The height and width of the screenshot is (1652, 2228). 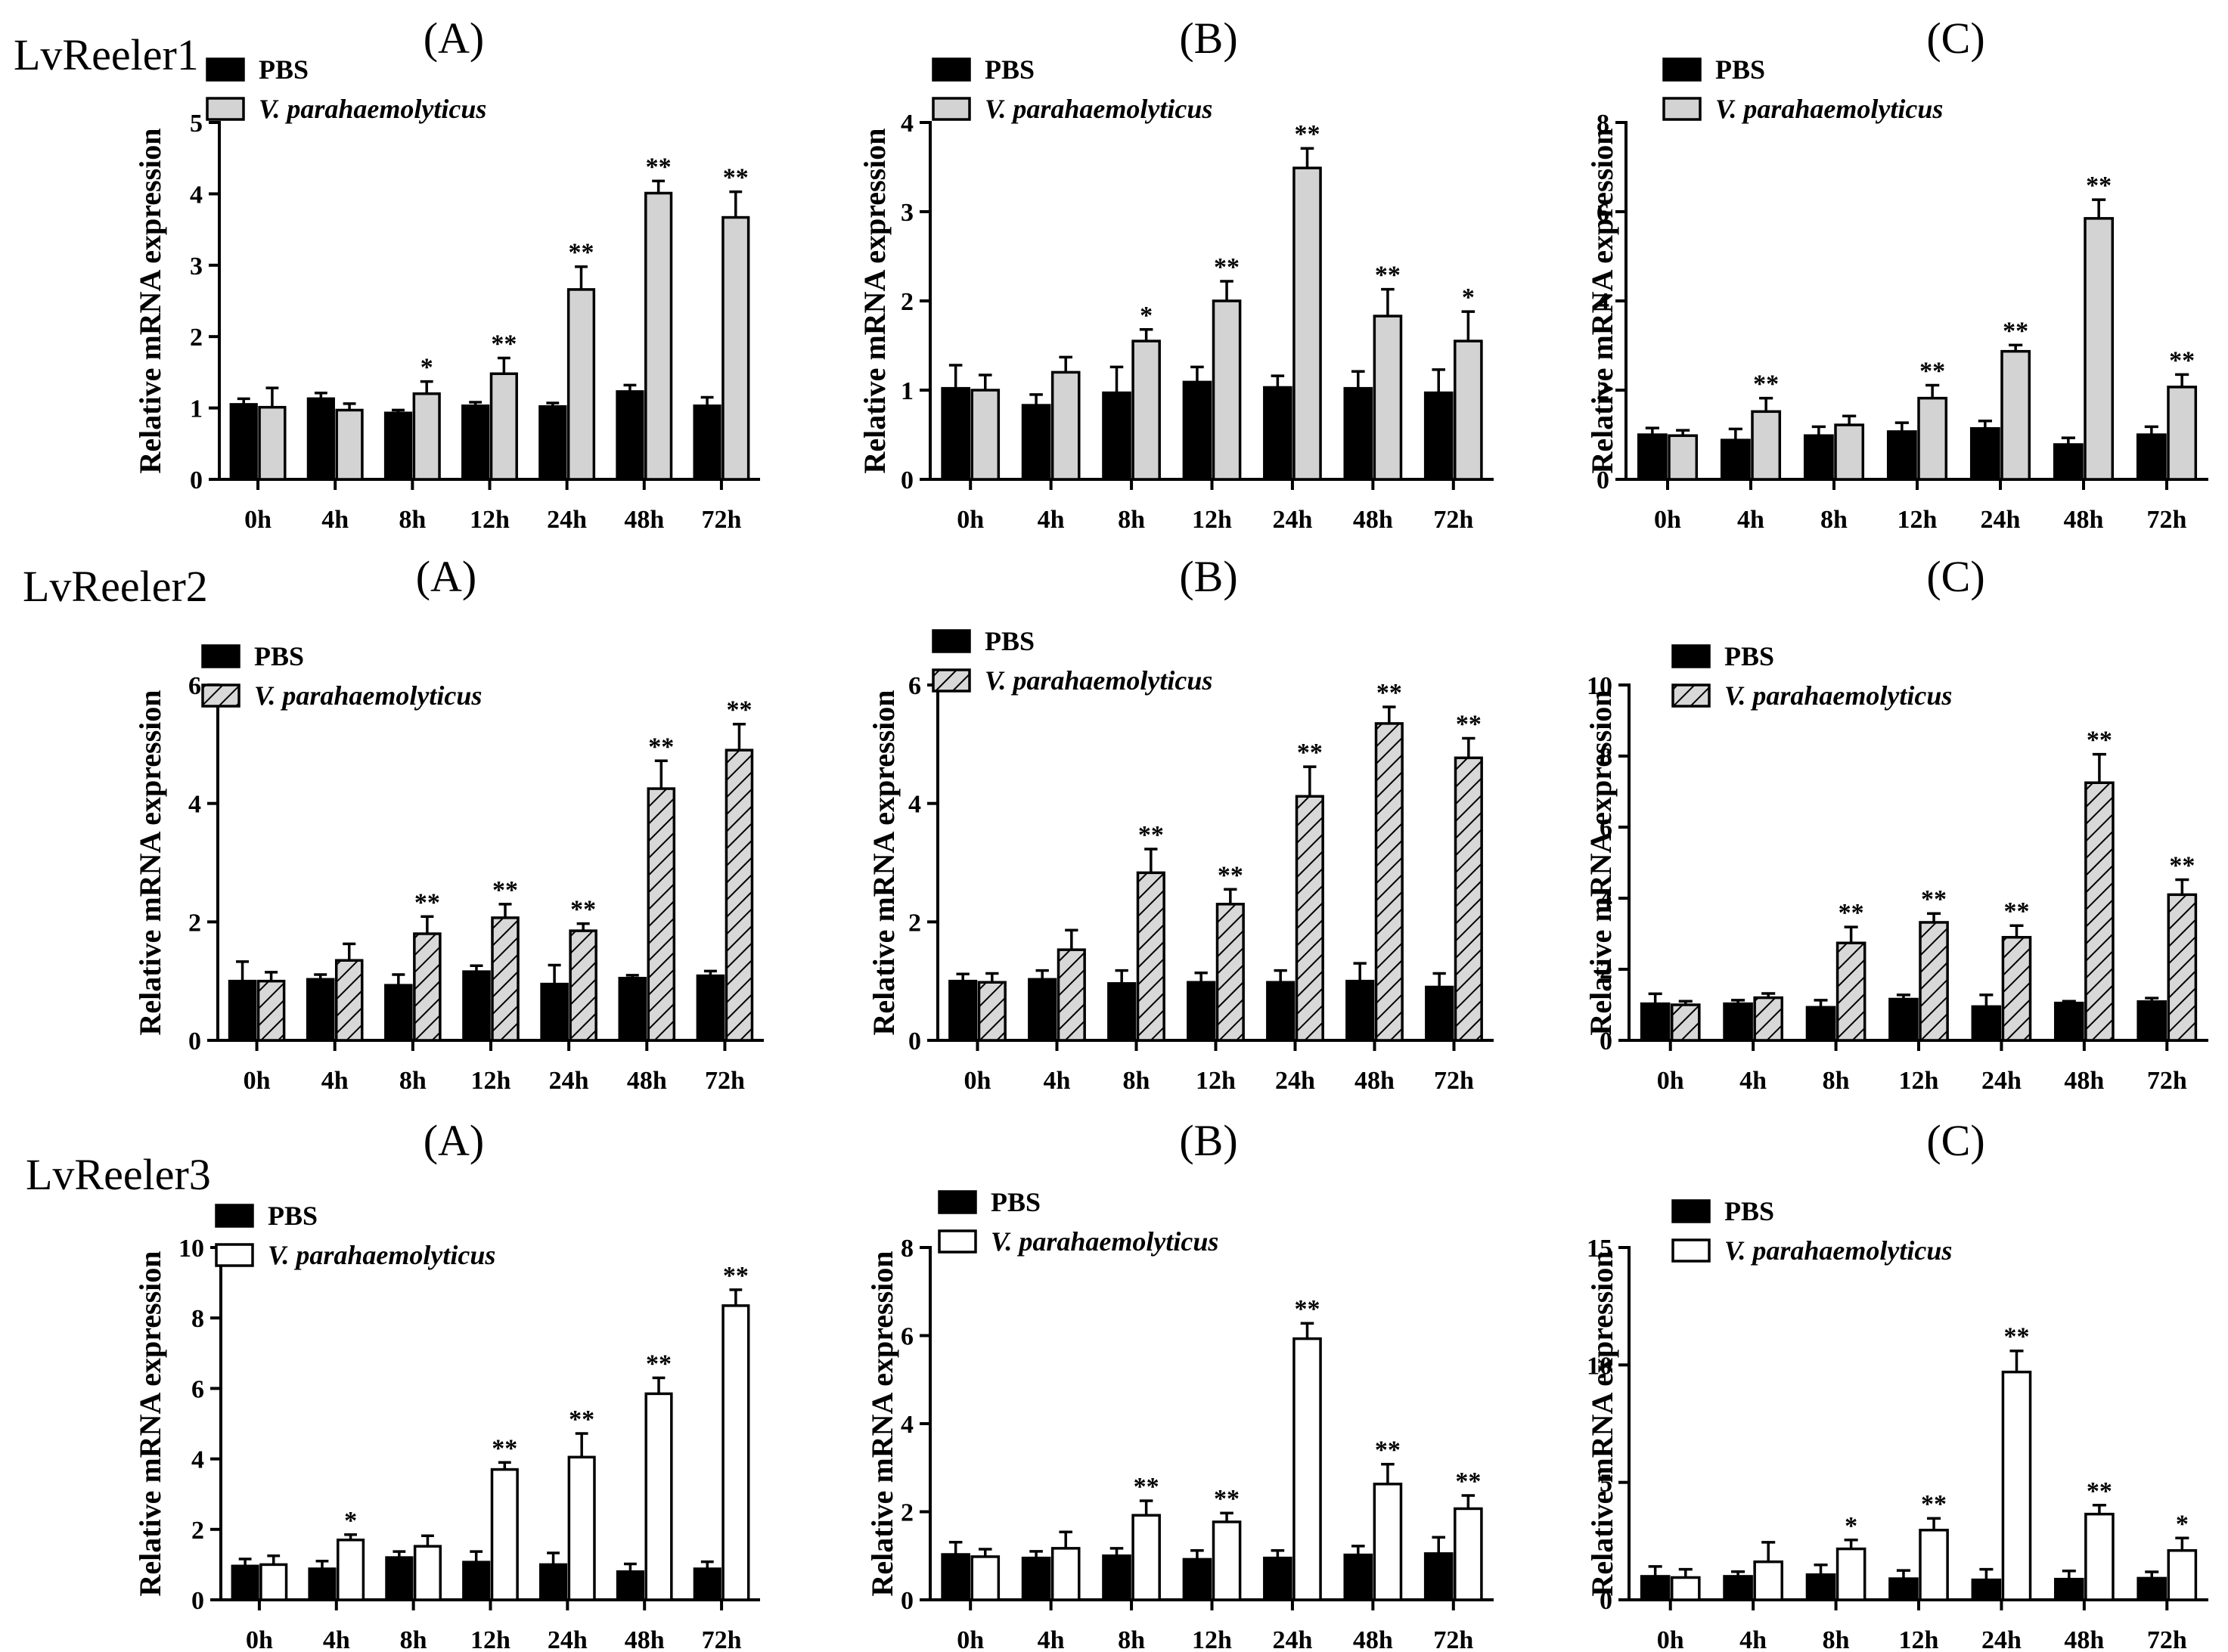 I want to click on x-tick-label: 4h, so click(x=1753, y=1639).